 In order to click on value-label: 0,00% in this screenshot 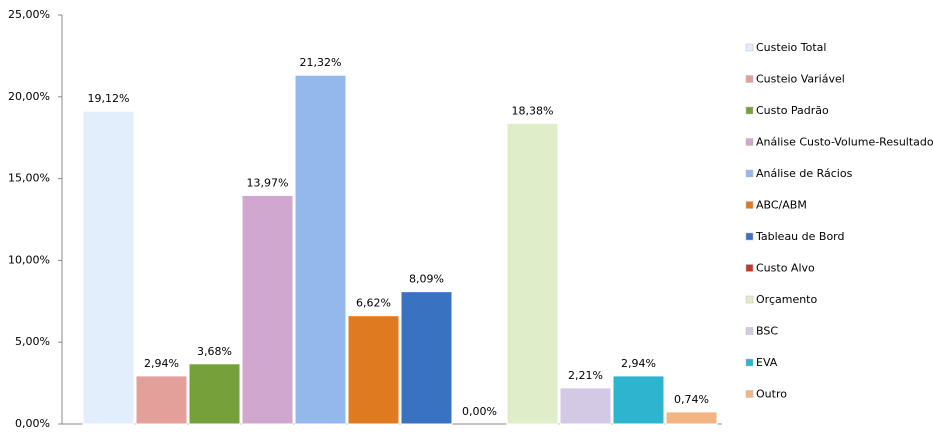, I will do `click(479, 411)`.